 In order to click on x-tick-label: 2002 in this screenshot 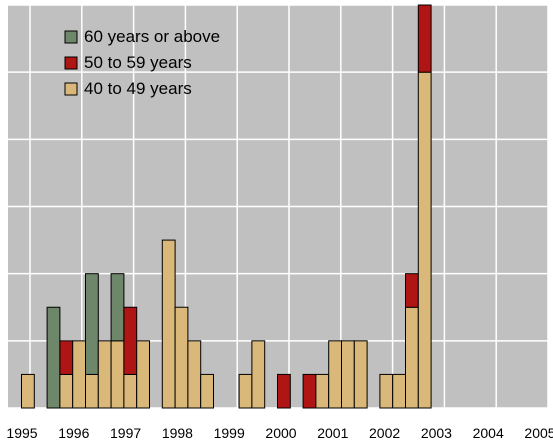, I will do `click(384, 433)`.